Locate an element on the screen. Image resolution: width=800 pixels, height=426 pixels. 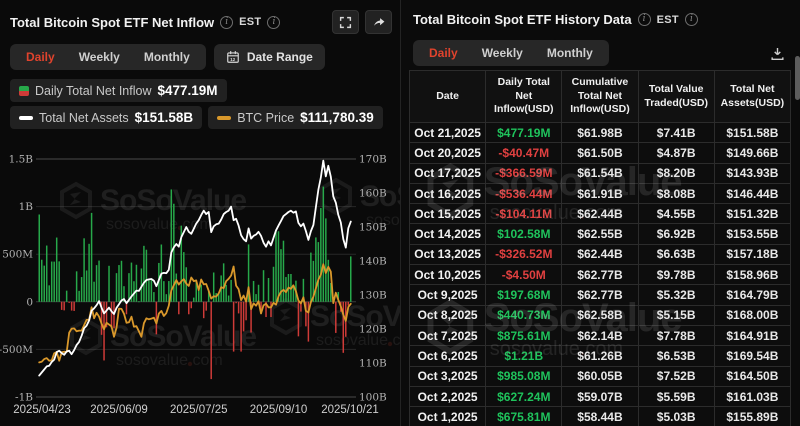
est-info-icon: i is located at coordinates (274, 22).